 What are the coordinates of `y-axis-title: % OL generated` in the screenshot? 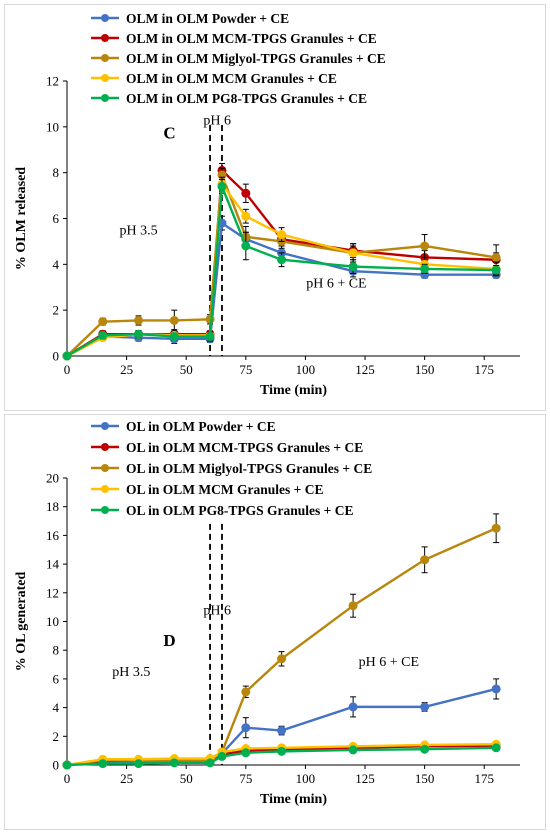 It's located at (21, 622).